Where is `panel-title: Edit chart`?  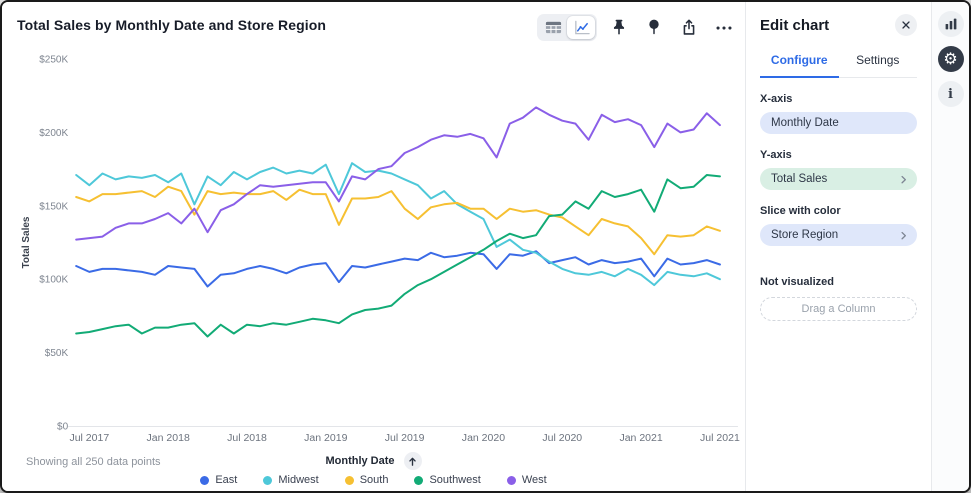
panel-title: Edit chart is located at coordinates (795, 25).